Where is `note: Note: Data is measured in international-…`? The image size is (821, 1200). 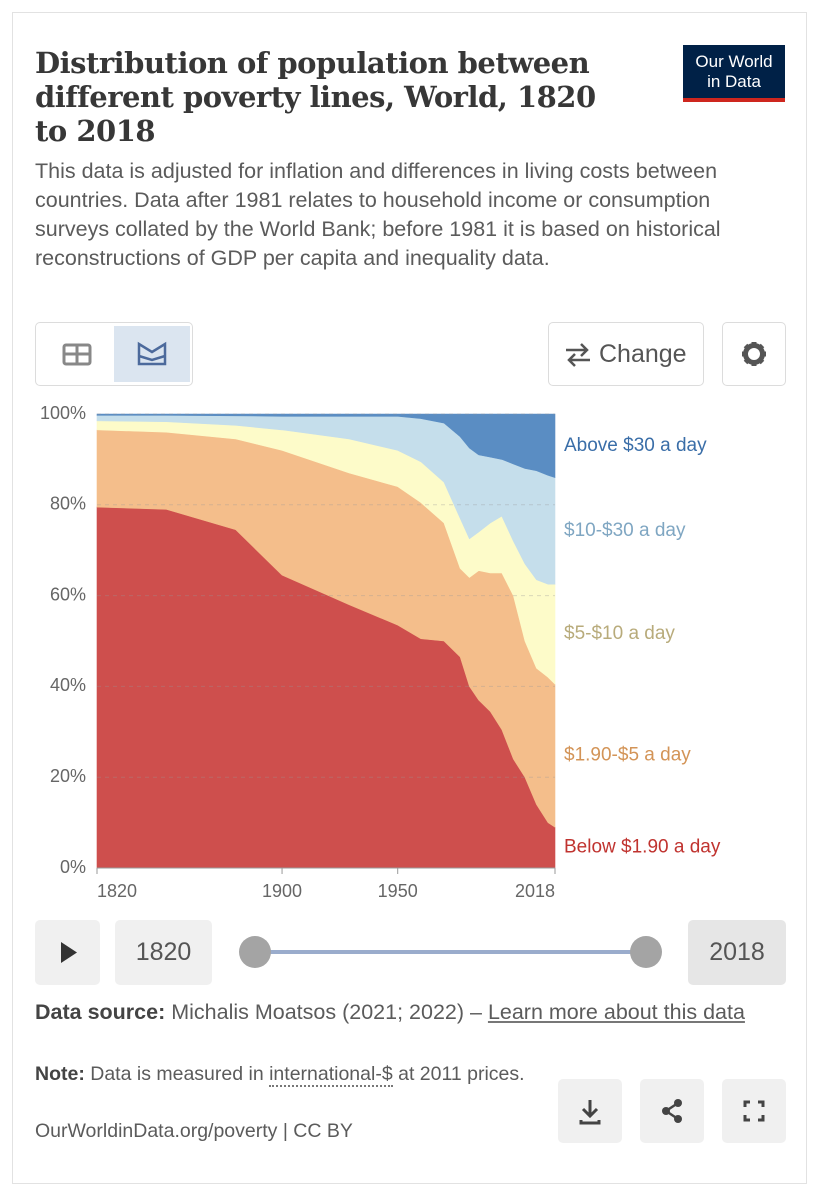 note: Note: Data is measured in international-… is located at coordinates (285, 1074).